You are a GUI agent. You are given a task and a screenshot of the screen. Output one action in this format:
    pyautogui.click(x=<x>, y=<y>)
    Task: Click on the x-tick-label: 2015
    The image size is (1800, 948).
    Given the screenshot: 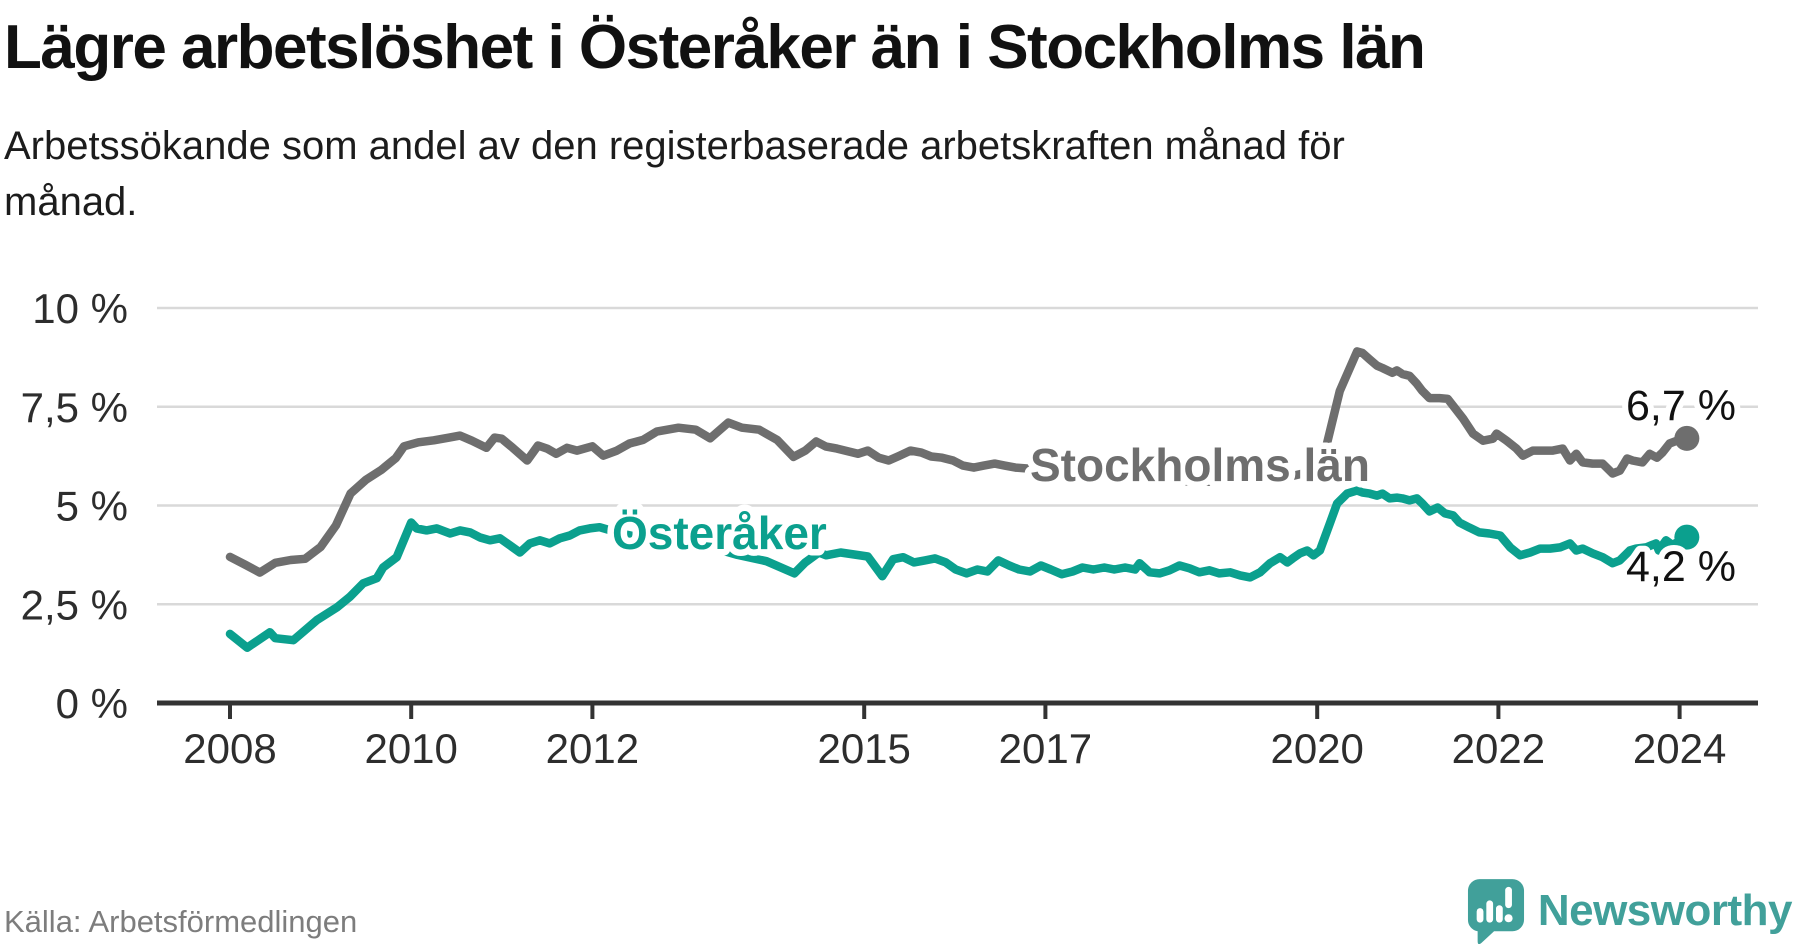 What is the action you would take?
    pyautogui.click(x=863, y=748)
    